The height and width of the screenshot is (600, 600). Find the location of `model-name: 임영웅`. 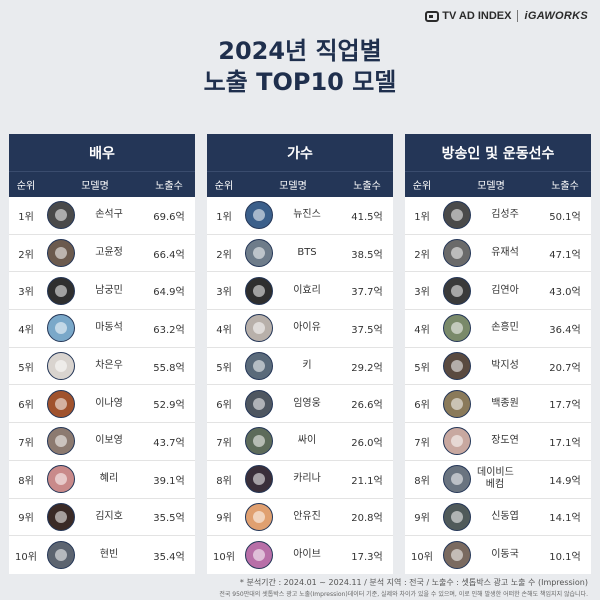

model-name: 임영웅 is located at coordinates (307, 403).